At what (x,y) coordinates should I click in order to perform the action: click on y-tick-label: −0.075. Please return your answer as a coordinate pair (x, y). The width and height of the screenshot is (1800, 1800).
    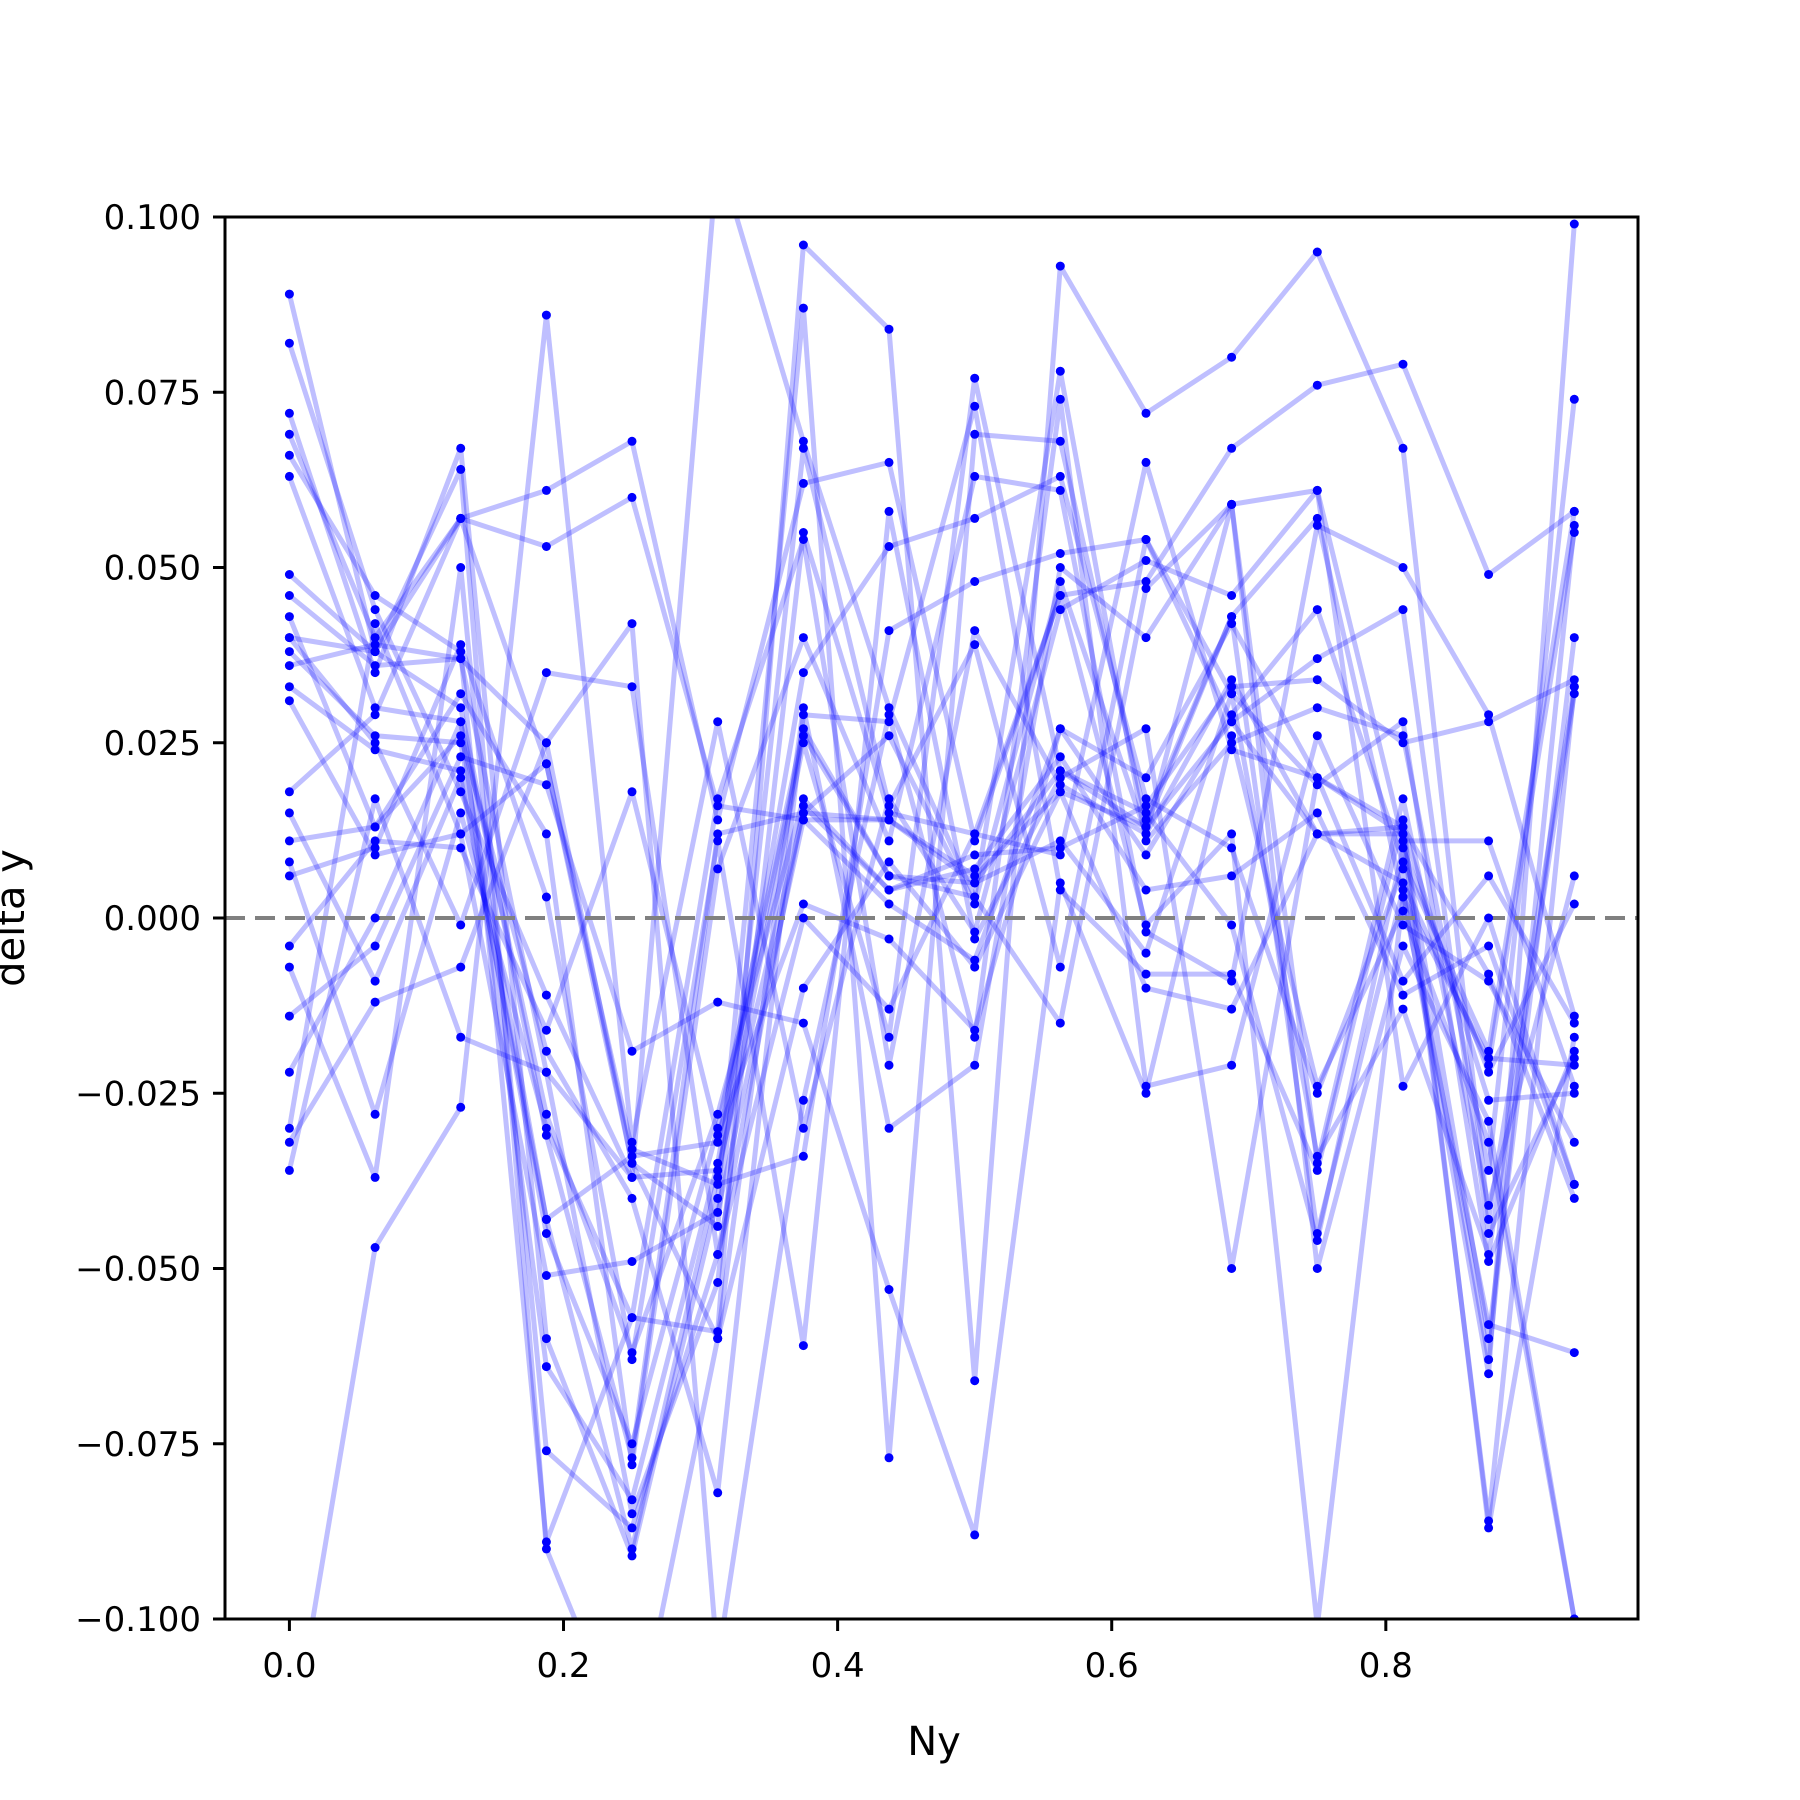
    Looking at the image, I should click on (138, 1445).